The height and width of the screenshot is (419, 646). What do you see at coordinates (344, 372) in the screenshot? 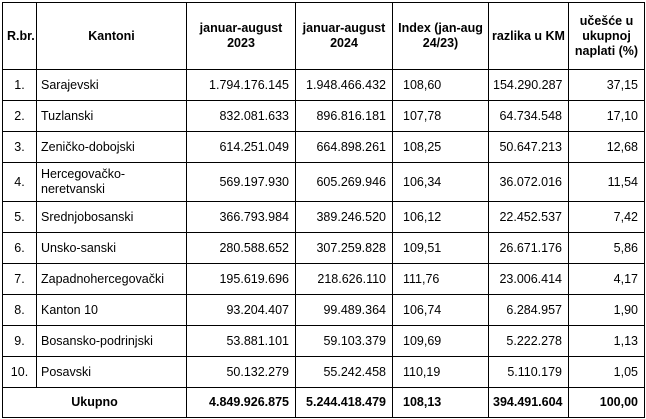
I see `value-2024: 55.242.458` at bounding box center [344, 372].